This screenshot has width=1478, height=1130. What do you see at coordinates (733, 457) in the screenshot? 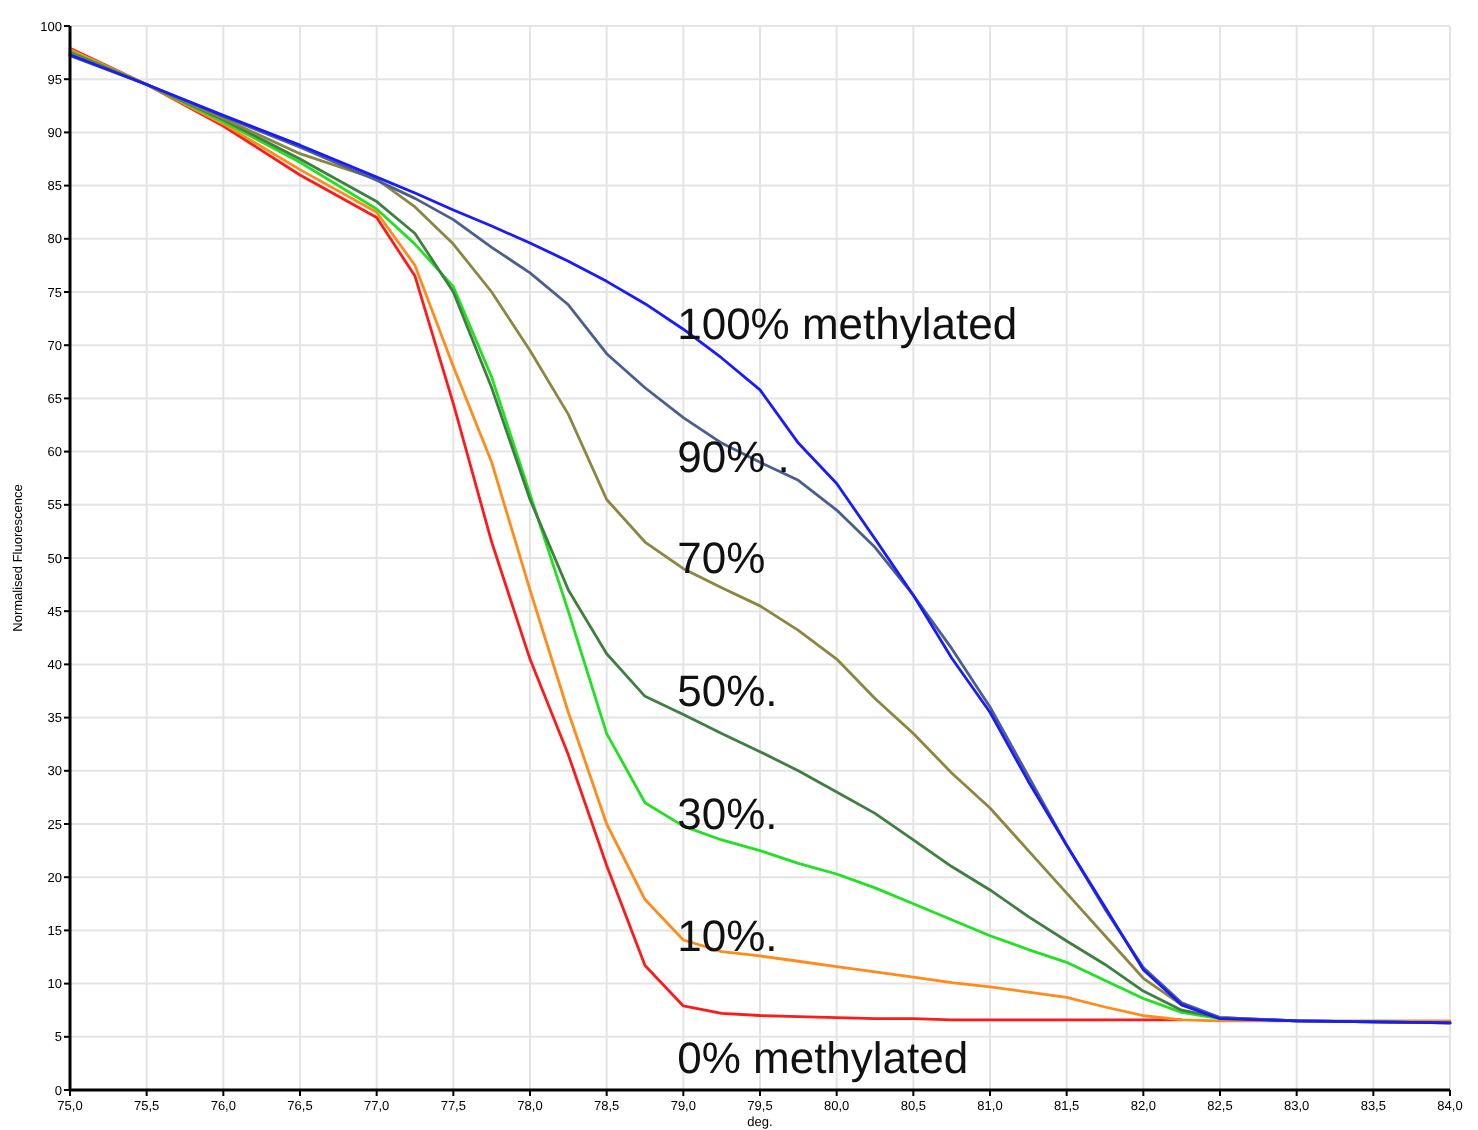
I see `annotation: 90% .` at bounding box center [733, 457].